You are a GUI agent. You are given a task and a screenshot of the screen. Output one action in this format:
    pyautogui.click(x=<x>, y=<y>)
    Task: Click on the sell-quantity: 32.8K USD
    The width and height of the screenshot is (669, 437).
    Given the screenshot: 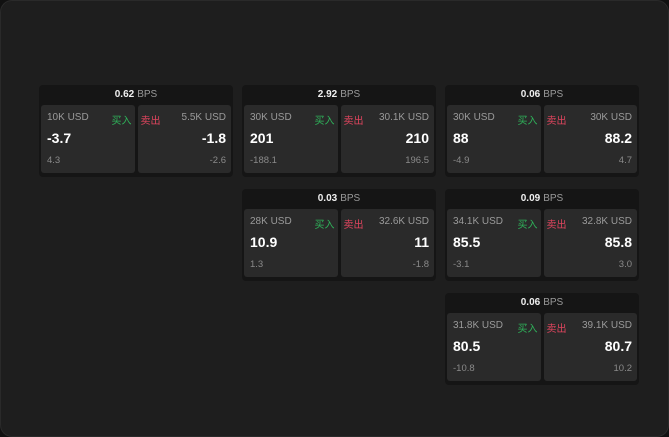 What is the action you would take?
    pyautogui.click(x=606, y=221)
    